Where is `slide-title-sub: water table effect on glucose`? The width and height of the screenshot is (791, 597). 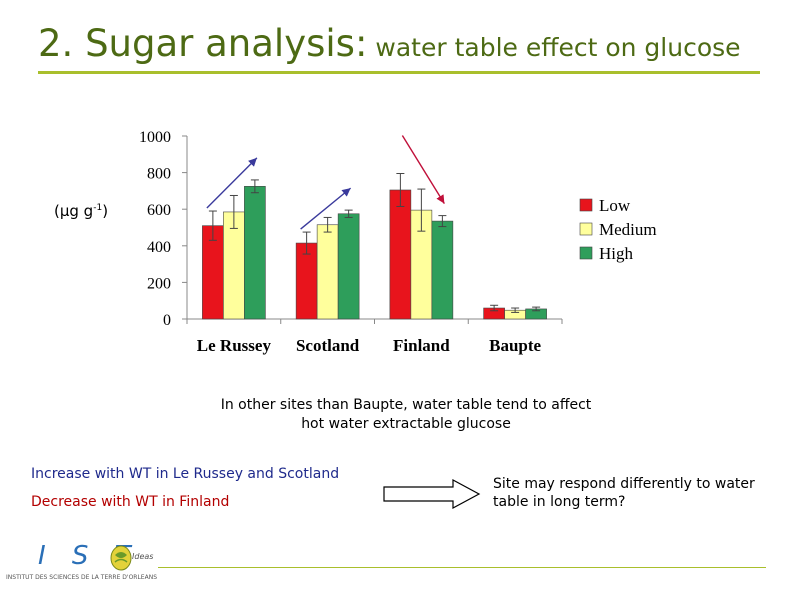
slide-title-sub: water table effect on glucose is located at coordinates (558, 47).